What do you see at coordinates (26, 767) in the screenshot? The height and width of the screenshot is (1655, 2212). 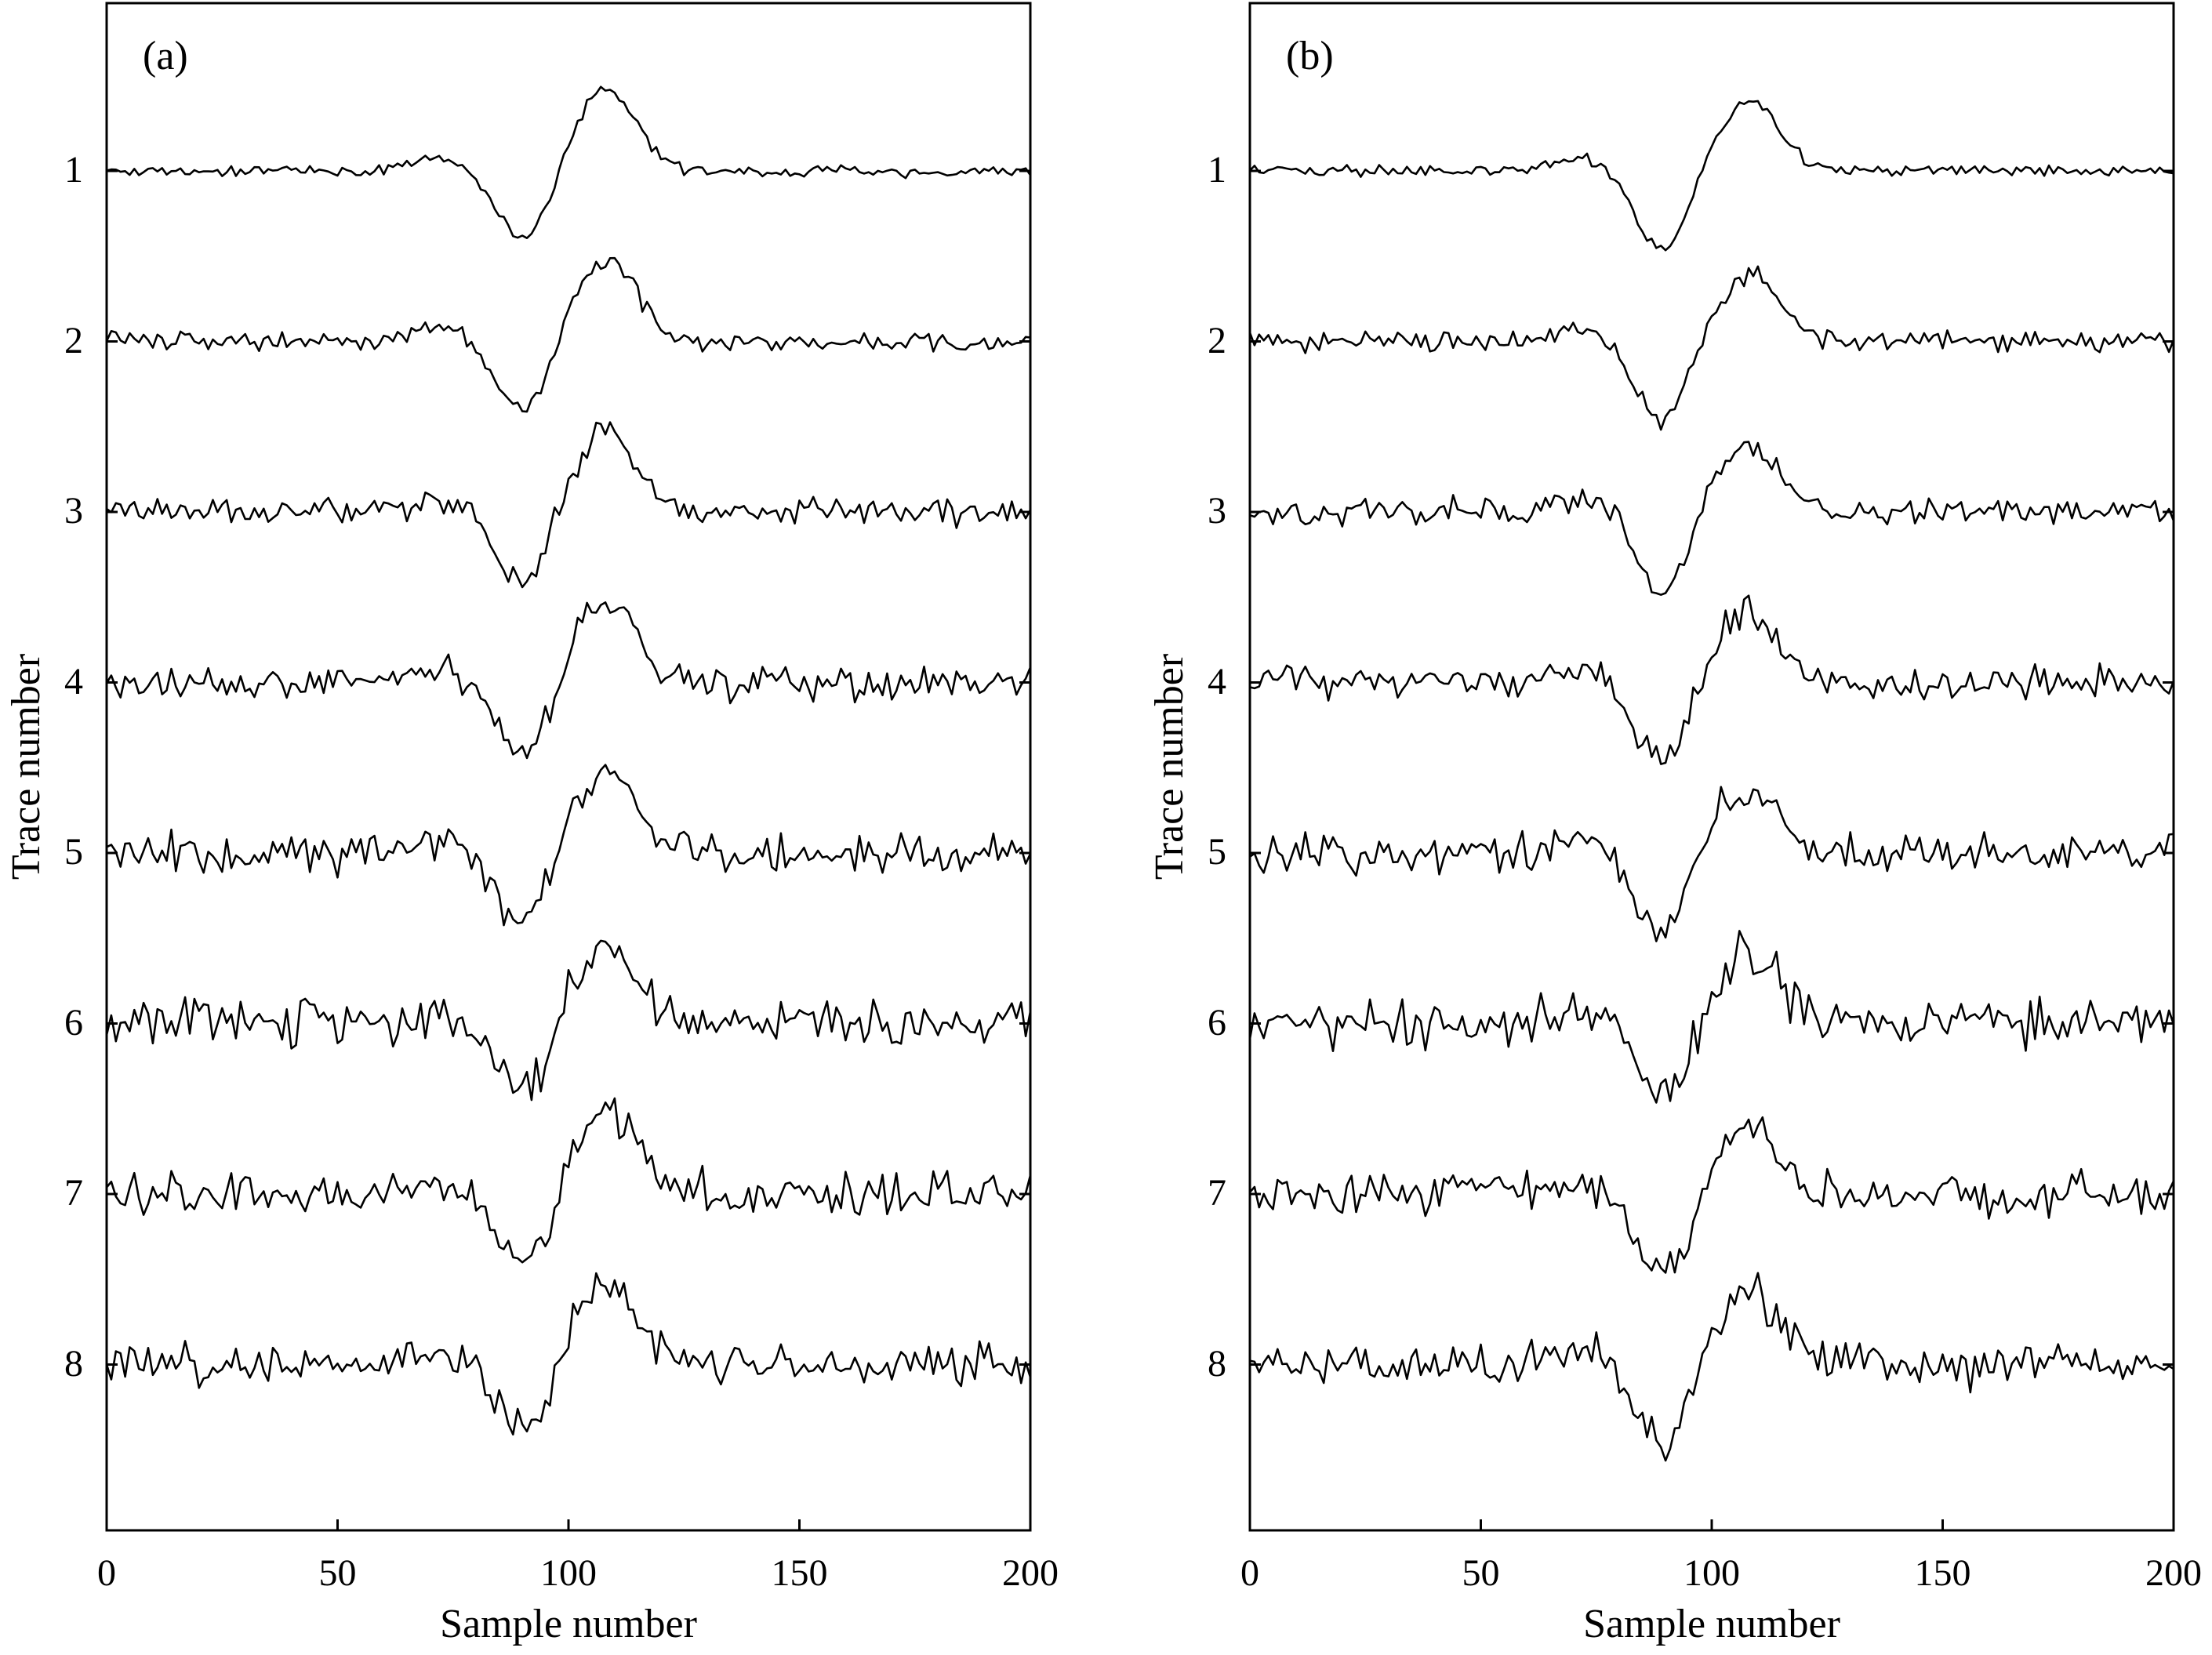 I see `panel-a-y-axis-label: Trace number` at bounding box center [26, 767].